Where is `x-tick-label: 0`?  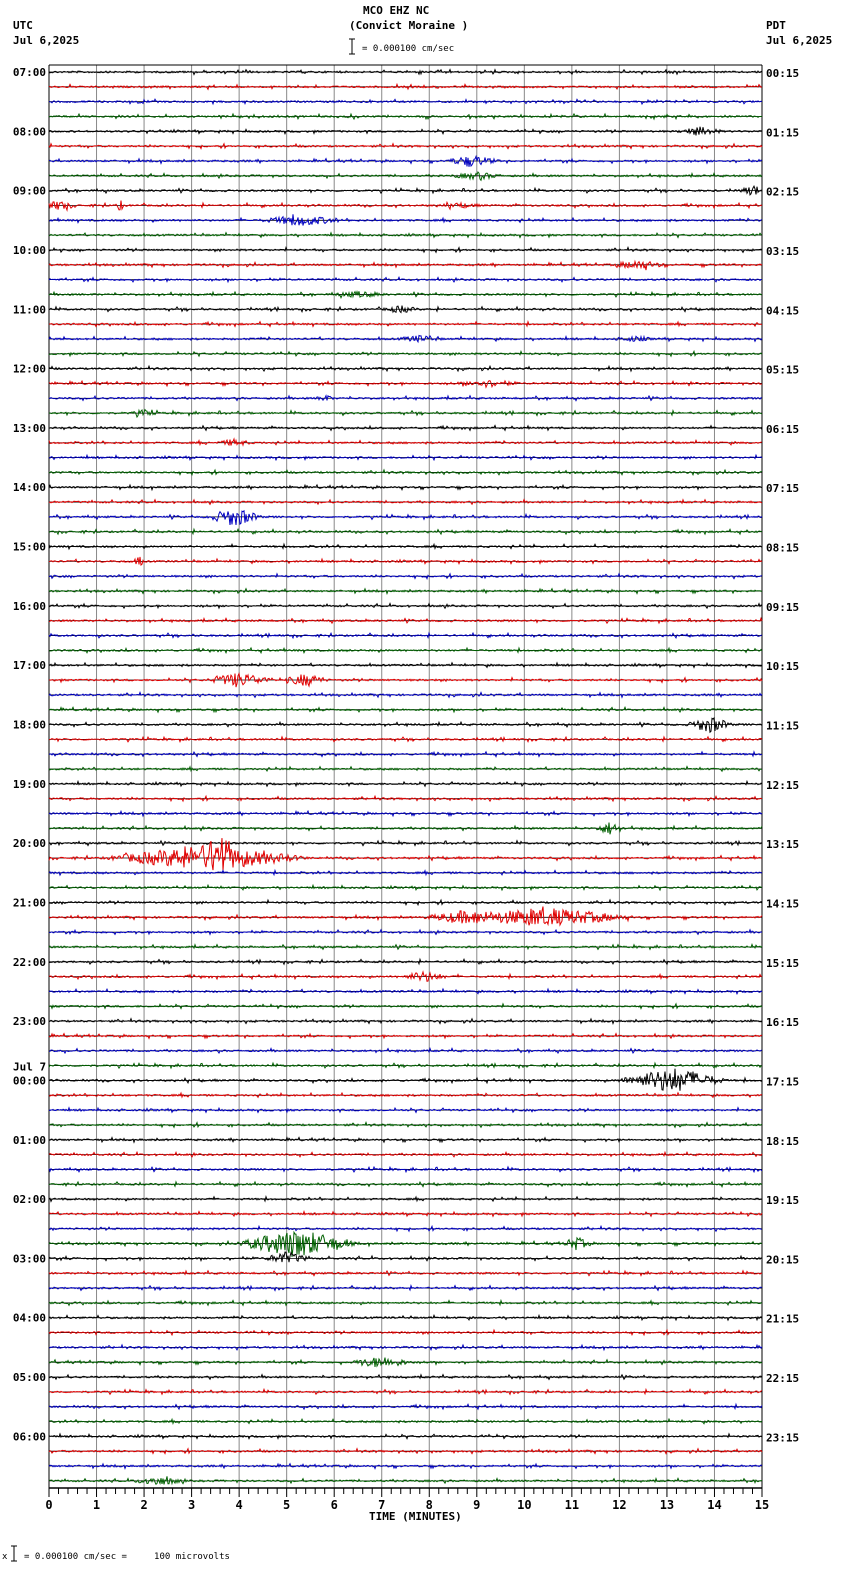
x-tick-label: 0 is located at coordinates (48, 1505).